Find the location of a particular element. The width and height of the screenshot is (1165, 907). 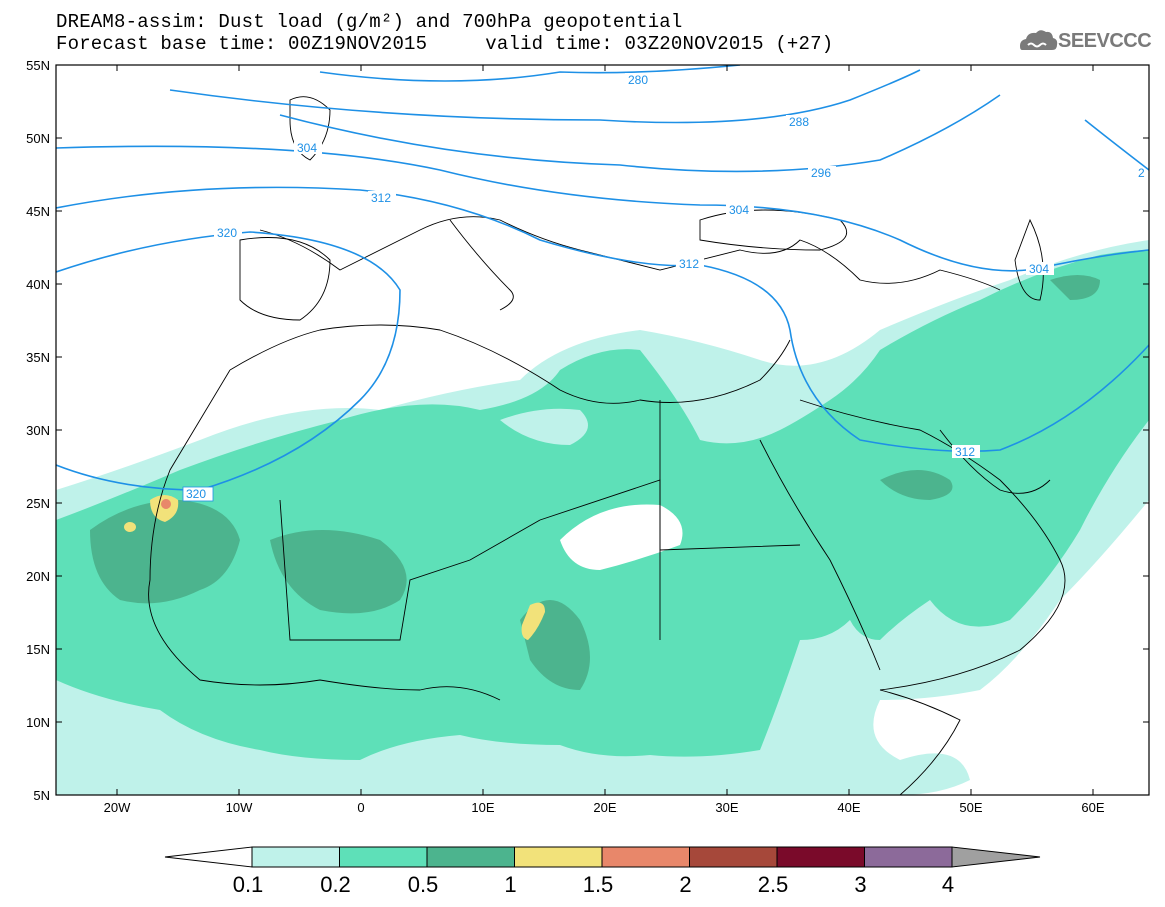

coast-horn-africa is located at coordinates (920, 742).